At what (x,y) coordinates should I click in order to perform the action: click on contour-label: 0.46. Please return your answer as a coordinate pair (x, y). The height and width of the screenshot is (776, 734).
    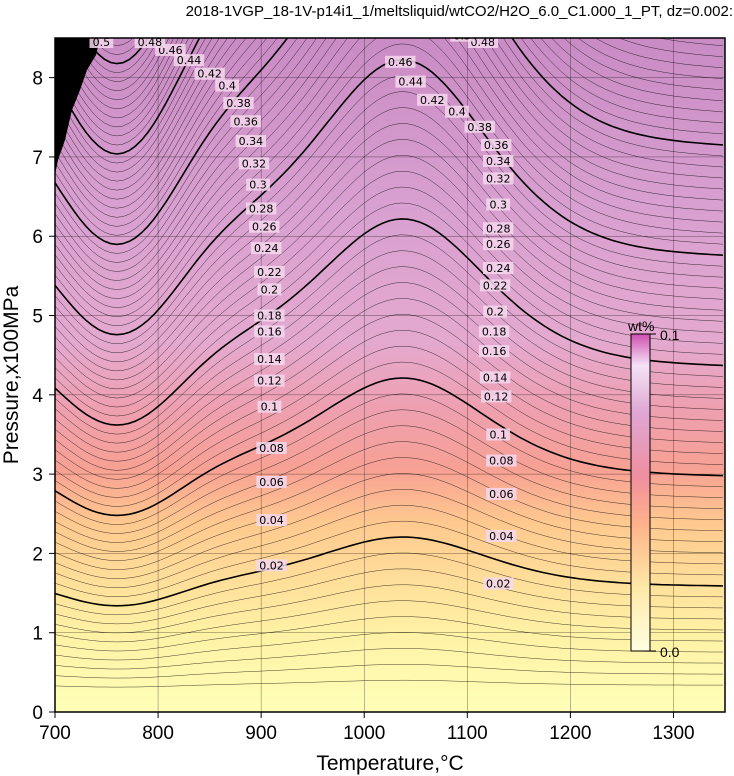
    Looking at the image, I should click on (400, 62).